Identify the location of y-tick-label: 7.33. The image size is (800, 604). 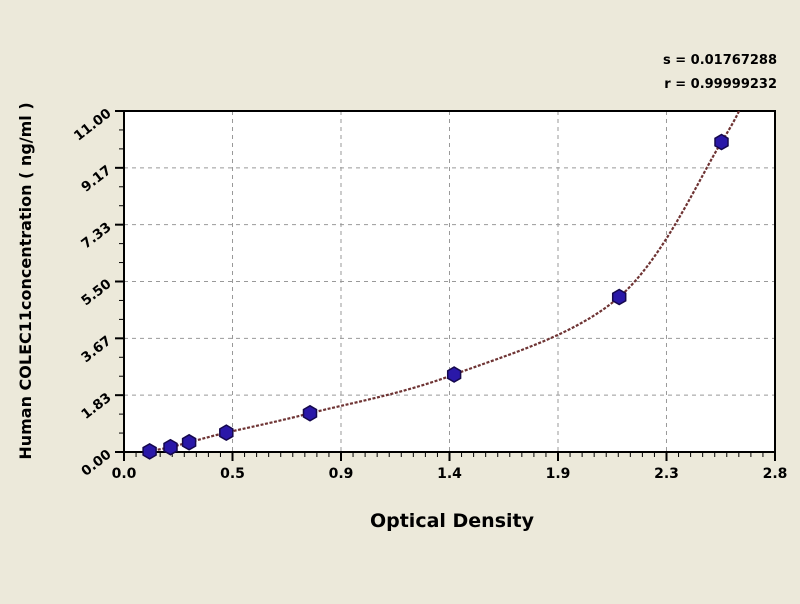
(96, 235).